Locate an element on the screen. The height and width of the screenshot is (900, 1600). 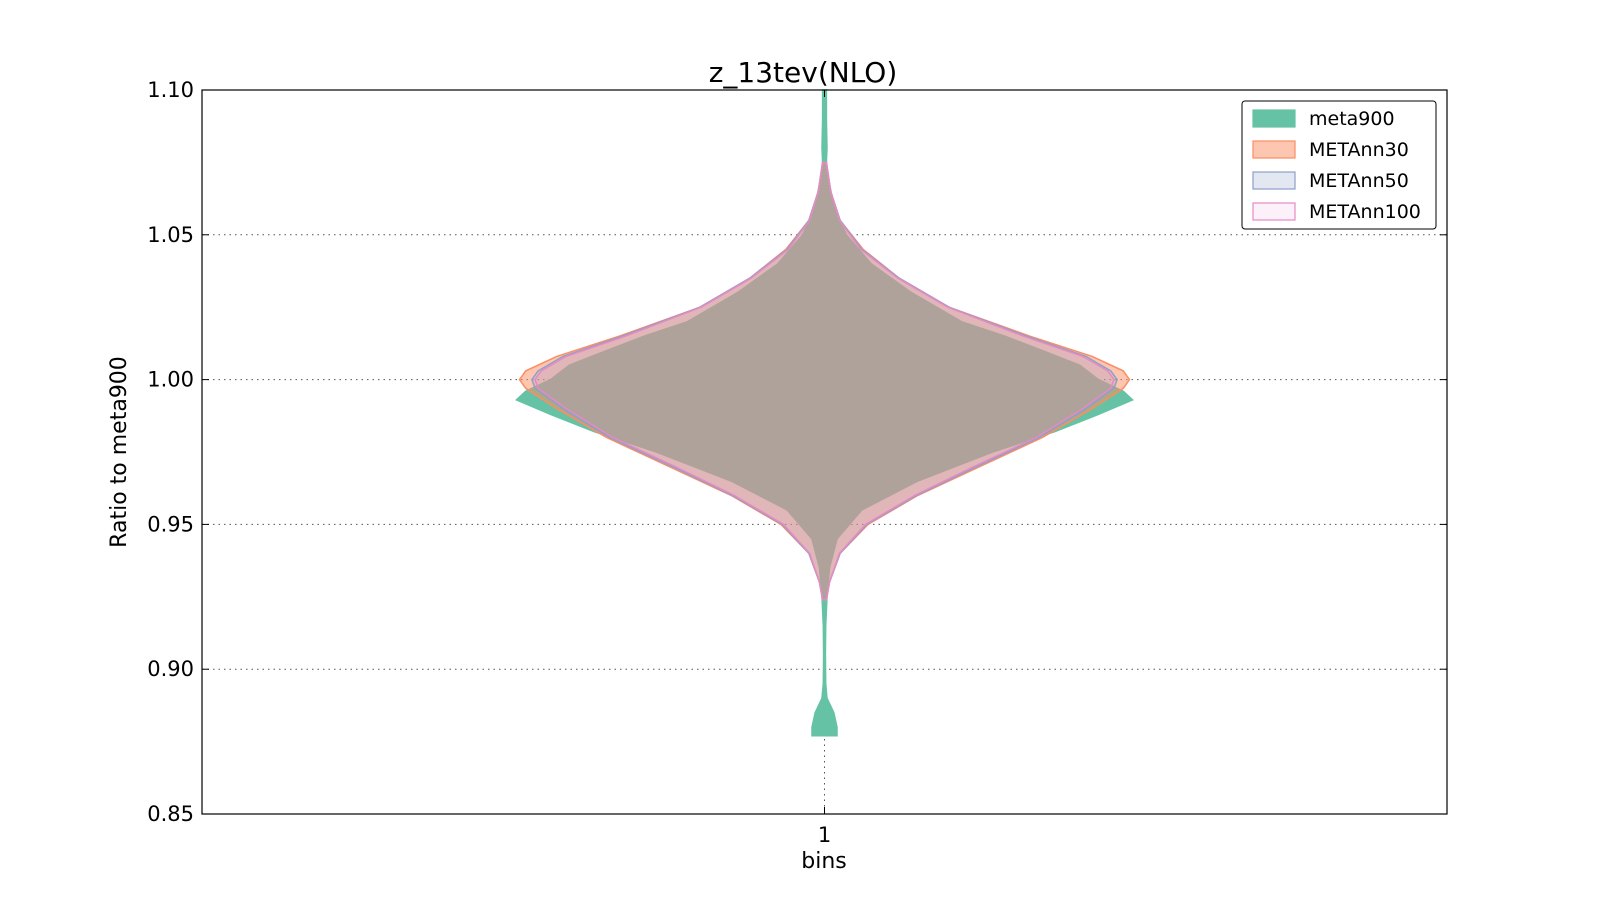
legend-swatch-metann30 is located at coordinates (1274, 149).